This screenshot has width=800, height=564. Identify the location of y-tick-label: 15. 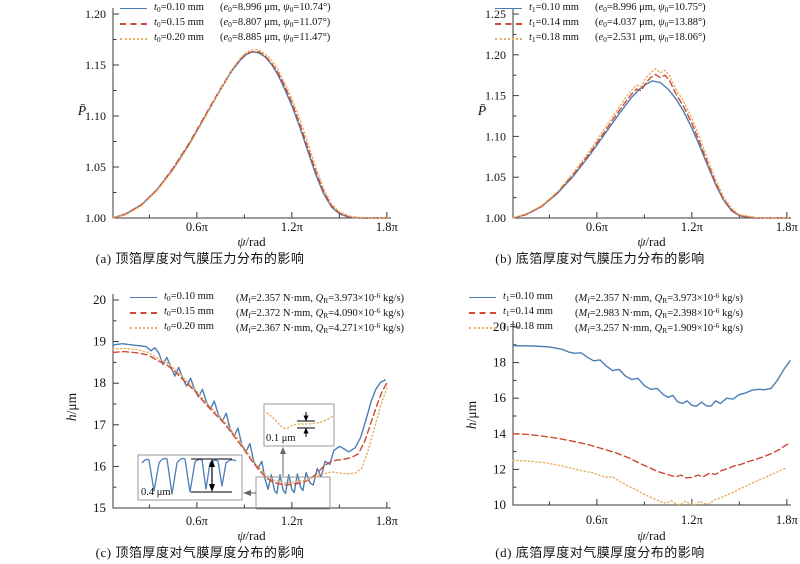
(99, 507).